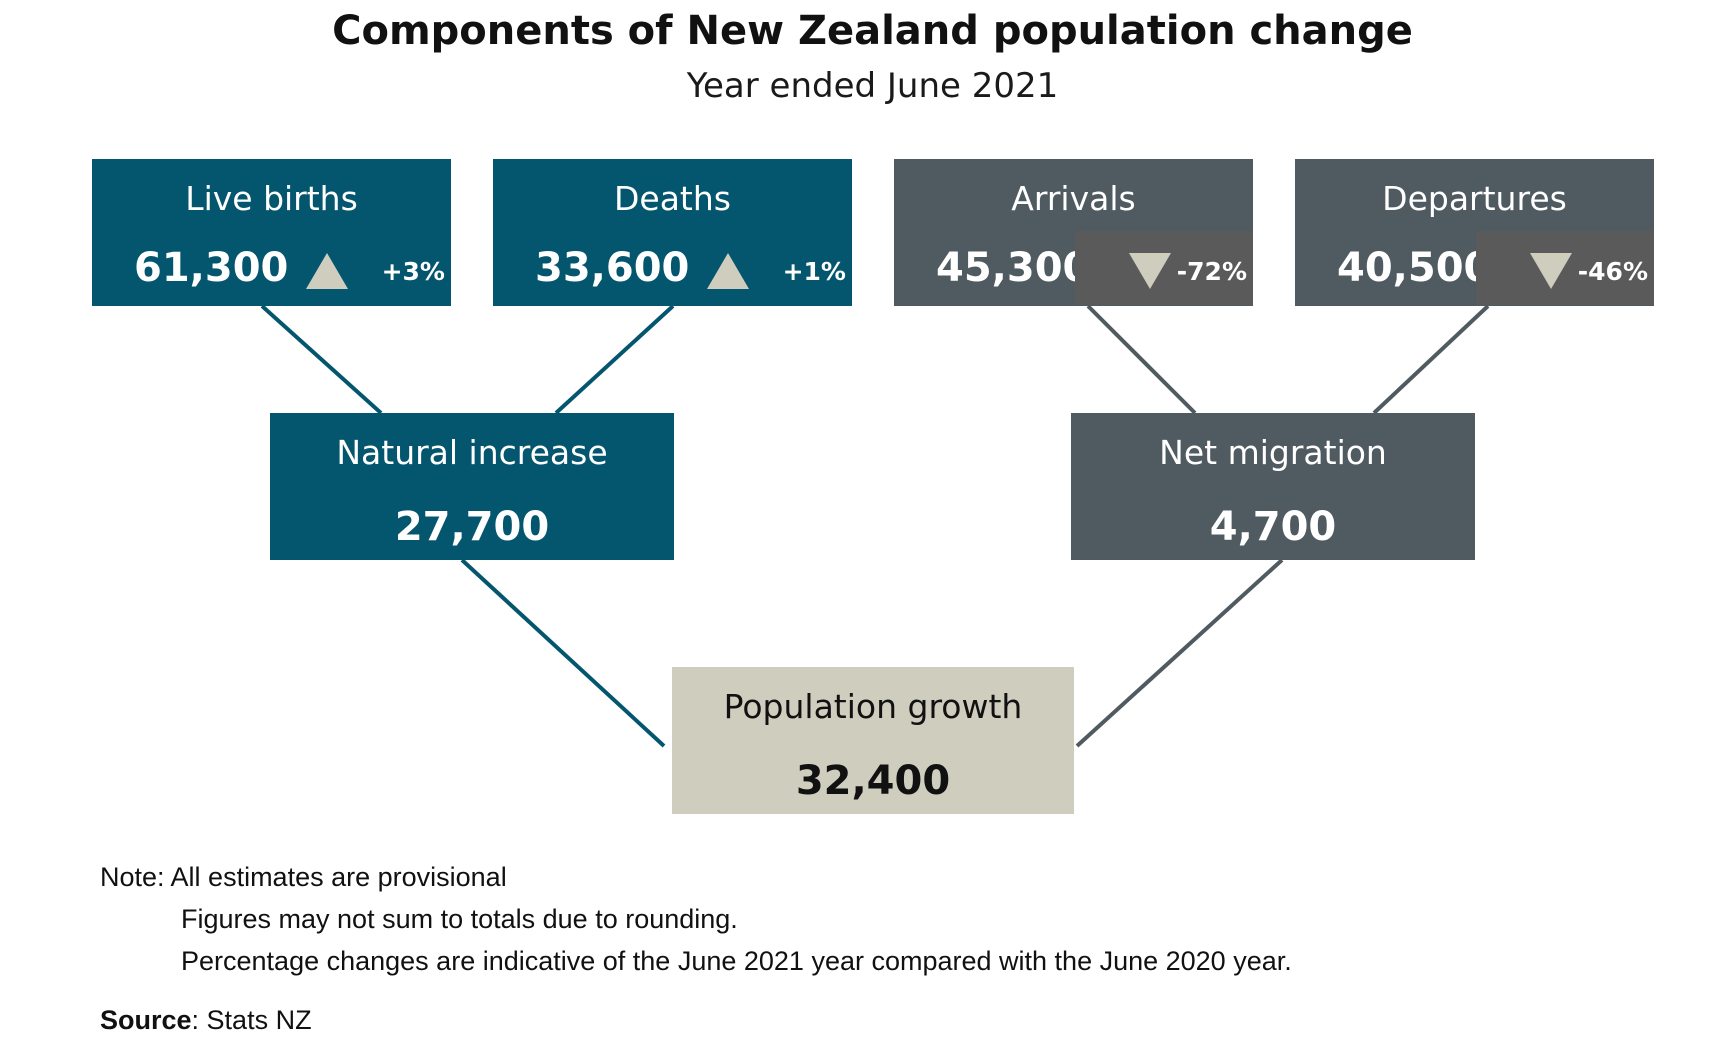 Image resolution: width=1729 pixels, height=1043 pixels. I want to click on net-migration-box: Net migration 4,700, so click(1273, 486).